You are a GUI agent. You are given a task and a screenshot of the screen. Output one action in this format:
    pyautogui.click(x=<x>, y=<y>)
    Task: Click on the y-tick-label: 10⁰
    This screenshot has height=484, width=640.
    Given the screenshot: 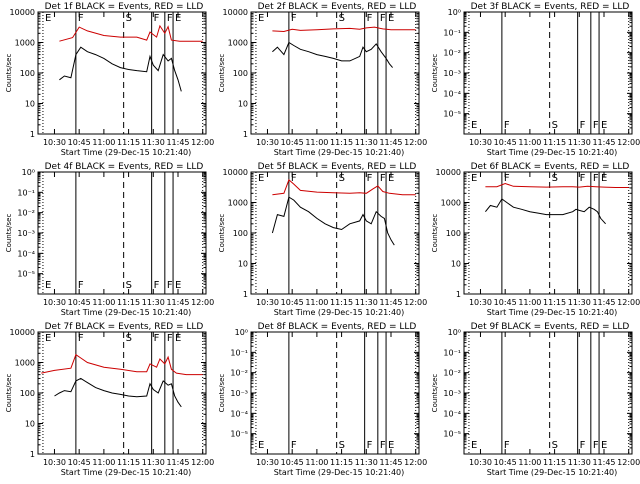 What is the action you would take?
    pyautogui.click(x=454, y=332)
    